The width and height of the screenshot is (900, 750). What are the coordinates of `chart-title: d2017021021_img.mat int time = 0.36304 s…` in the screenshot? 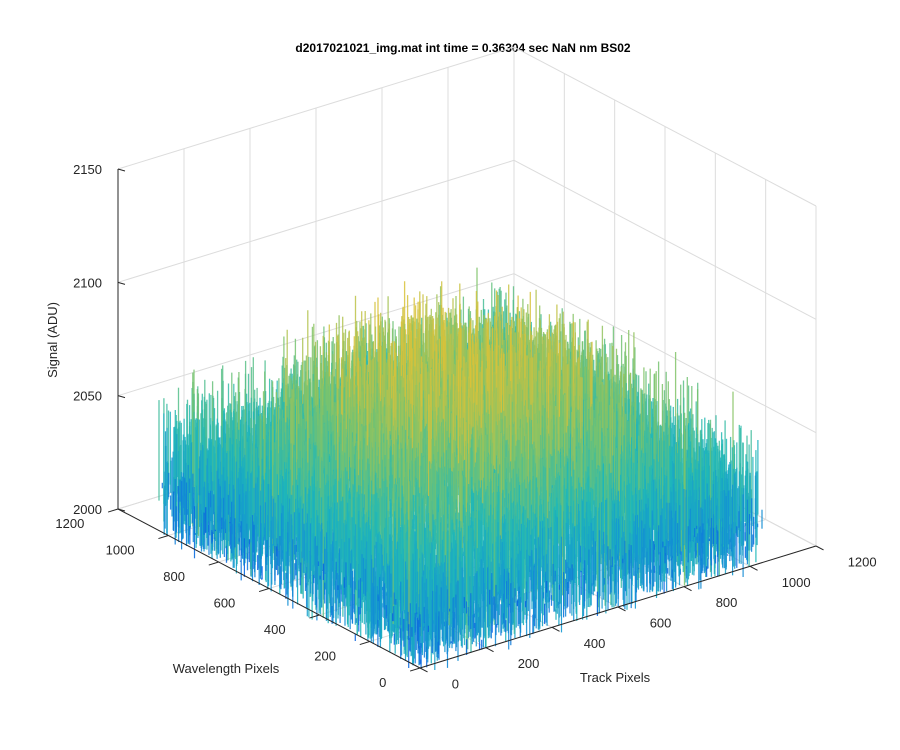 It's located at (463, 48).